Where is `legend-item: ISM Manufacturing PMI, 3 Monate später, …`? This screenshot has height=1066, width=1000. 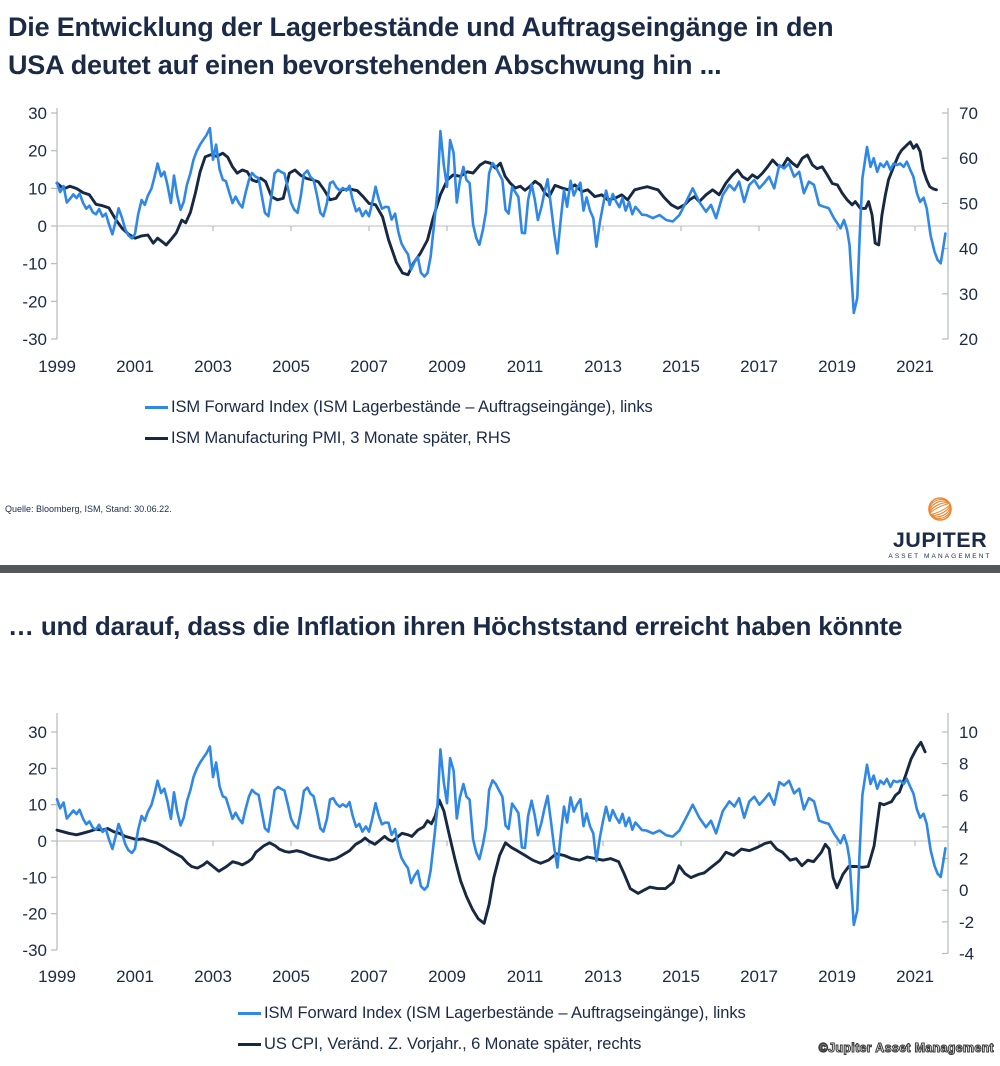 legend-item: ISM Manufacturing PMI, 3 Monate später, … is located at coordinates (399, 438).